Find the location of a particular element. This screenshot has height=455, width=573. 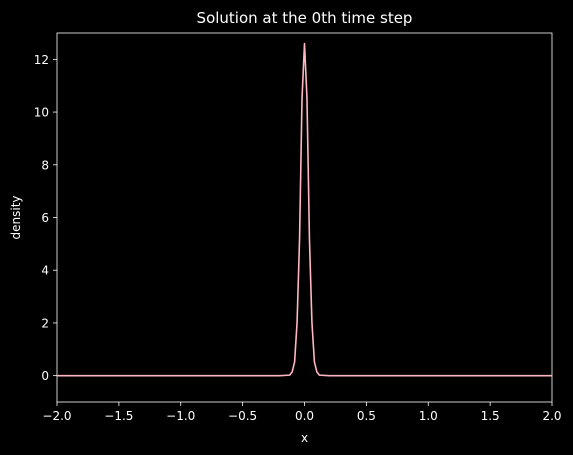

x-tick-label: 2.0 is located at coordinates (551, 416).